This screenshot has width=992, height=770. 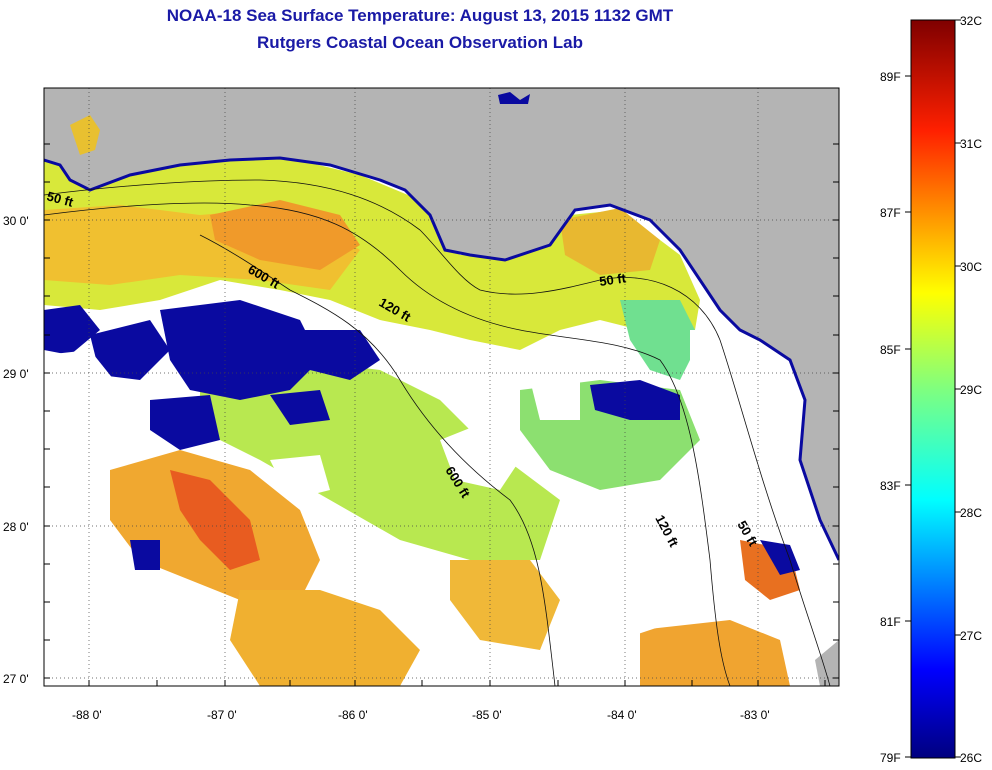 What do you see at coordinates (222, 715) in the screenshot?
I see `lon-label-87: -87 0'` at bounding box center [222, 715].